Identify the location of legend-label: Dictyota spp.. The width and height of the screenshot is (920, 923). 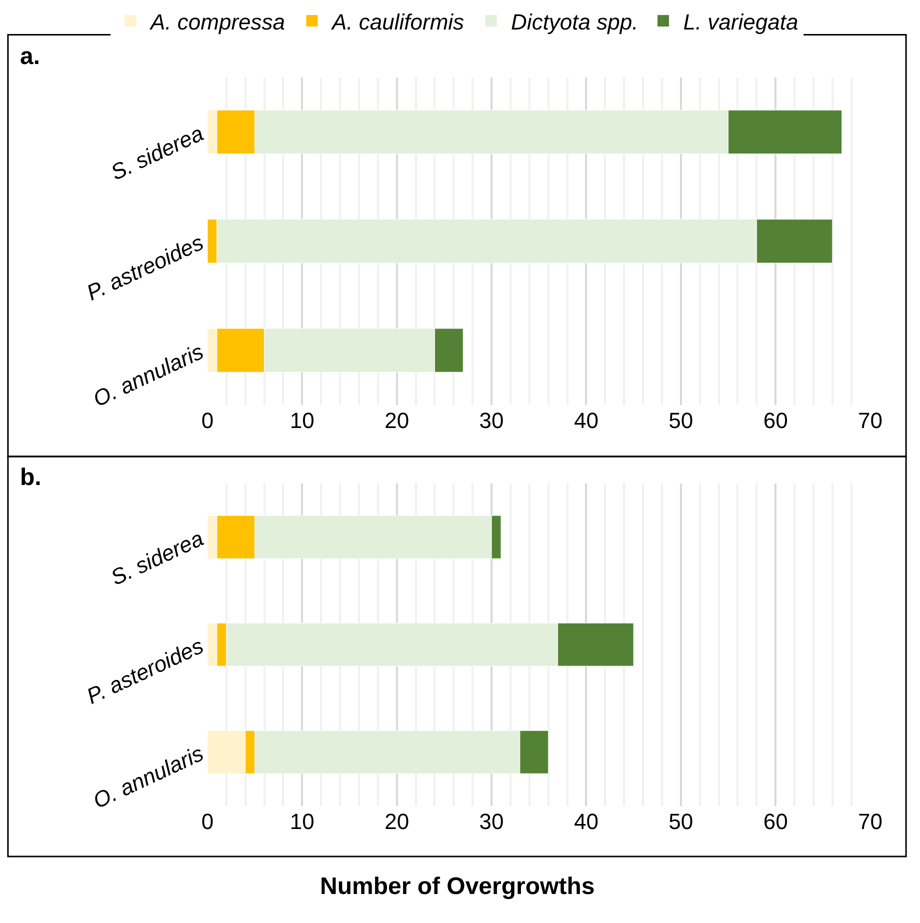
(574, 21).